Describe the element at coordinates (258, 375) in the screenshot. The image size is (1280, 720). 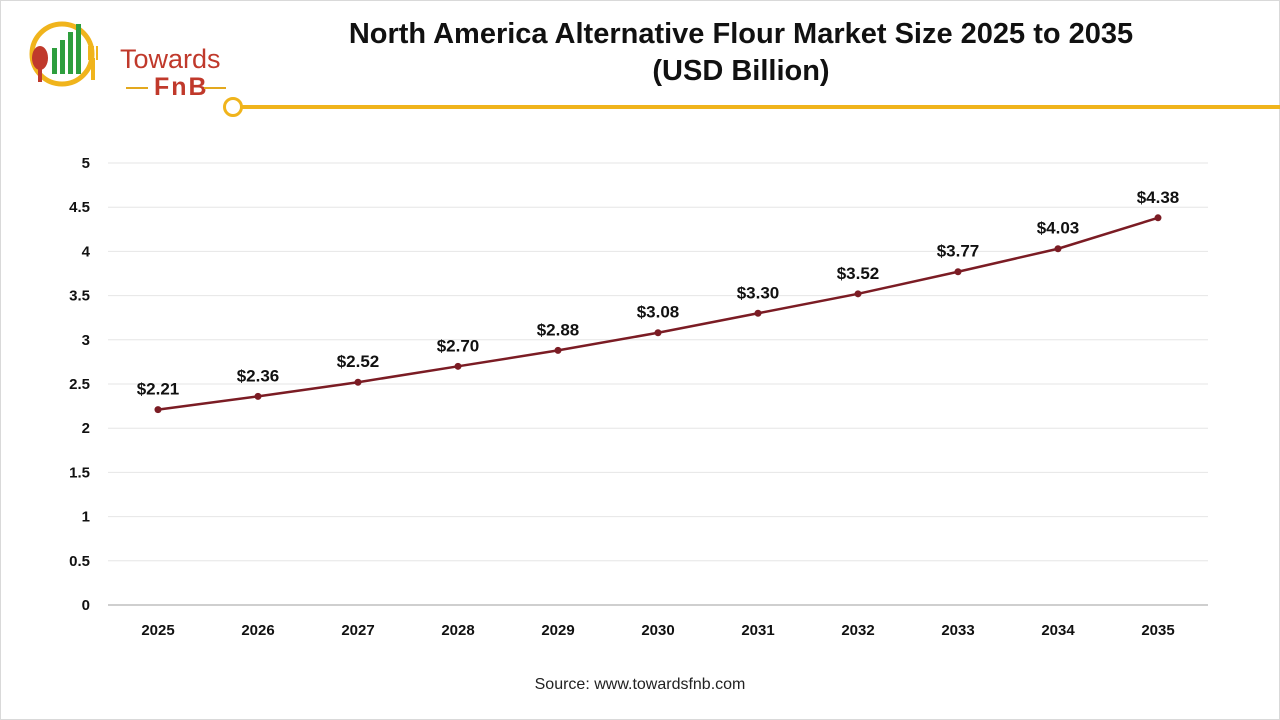
I see `data-label: $2.36` at that location.